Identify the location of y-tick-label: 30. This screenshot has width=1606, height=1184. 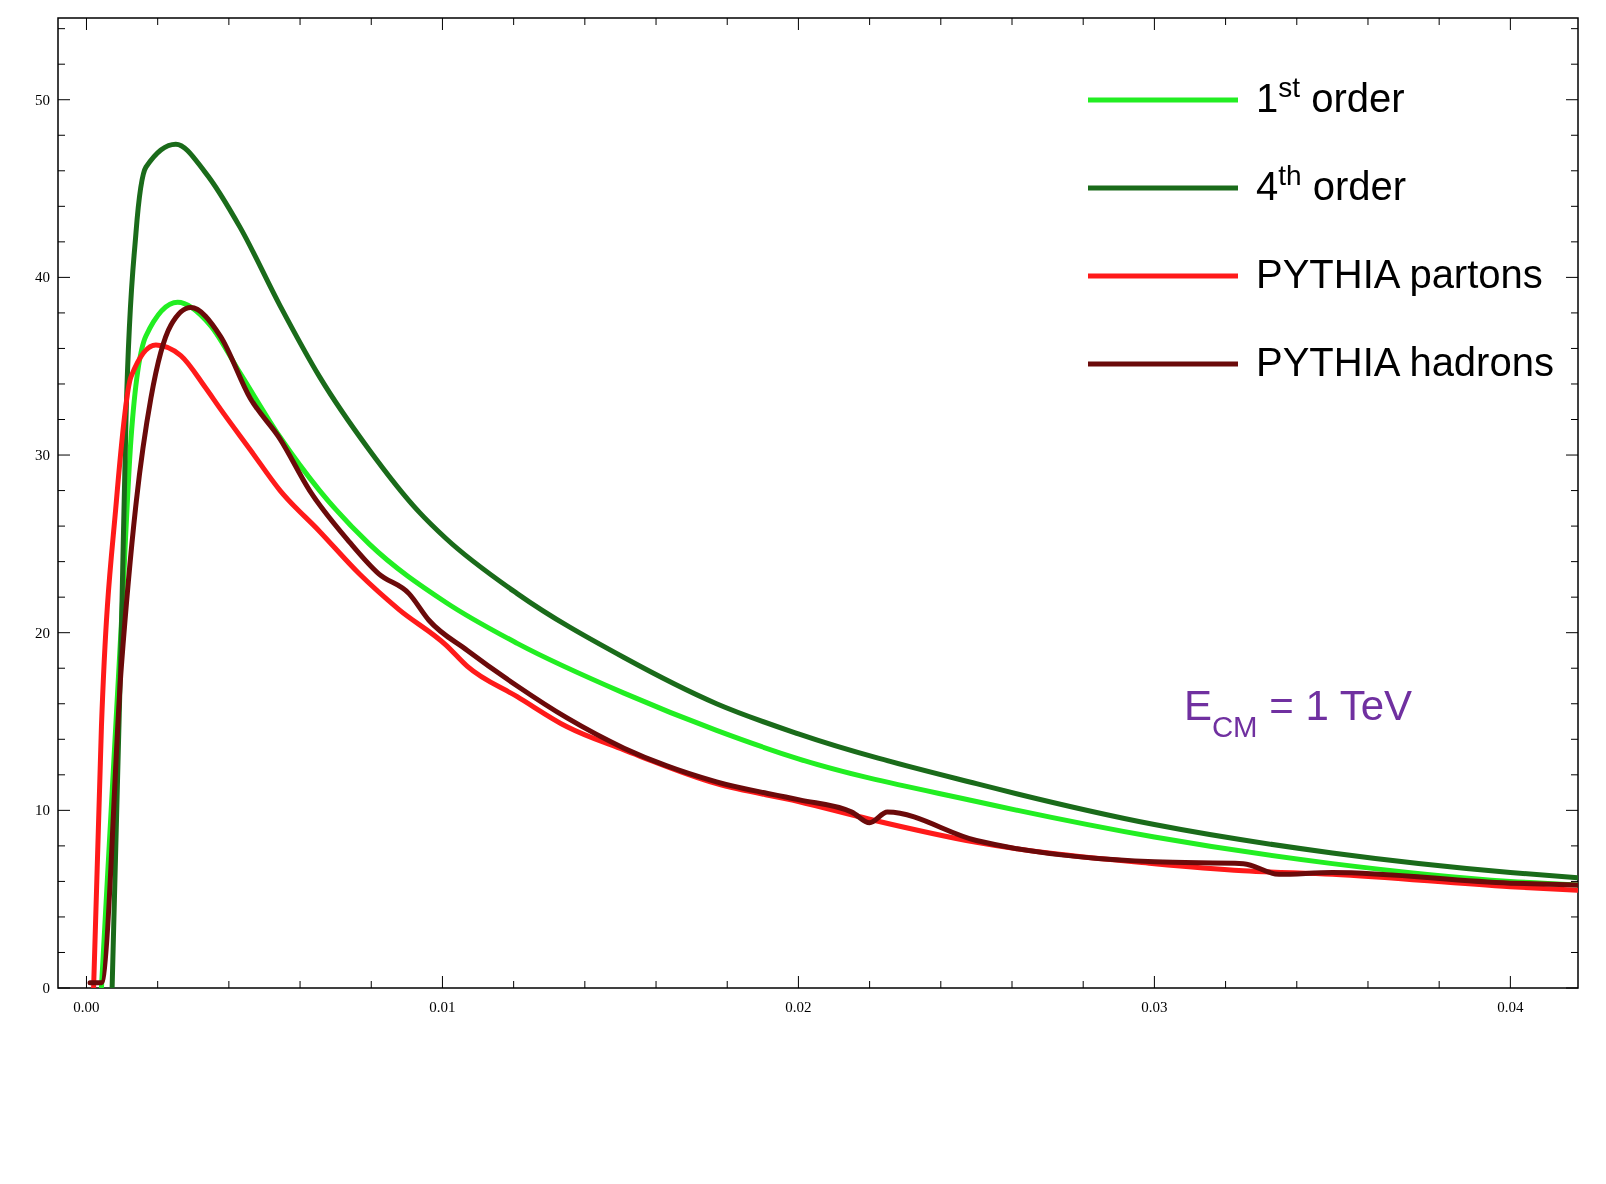
(42, 455).